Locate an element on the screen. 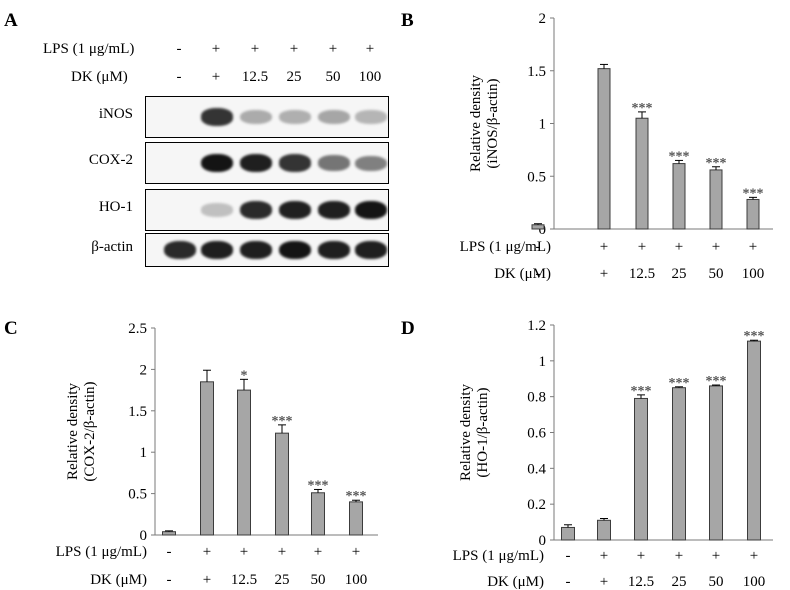 The width and height of the screenshot is (790, 590). blot-row-label: iNOS is located at coordinates (115, 114).